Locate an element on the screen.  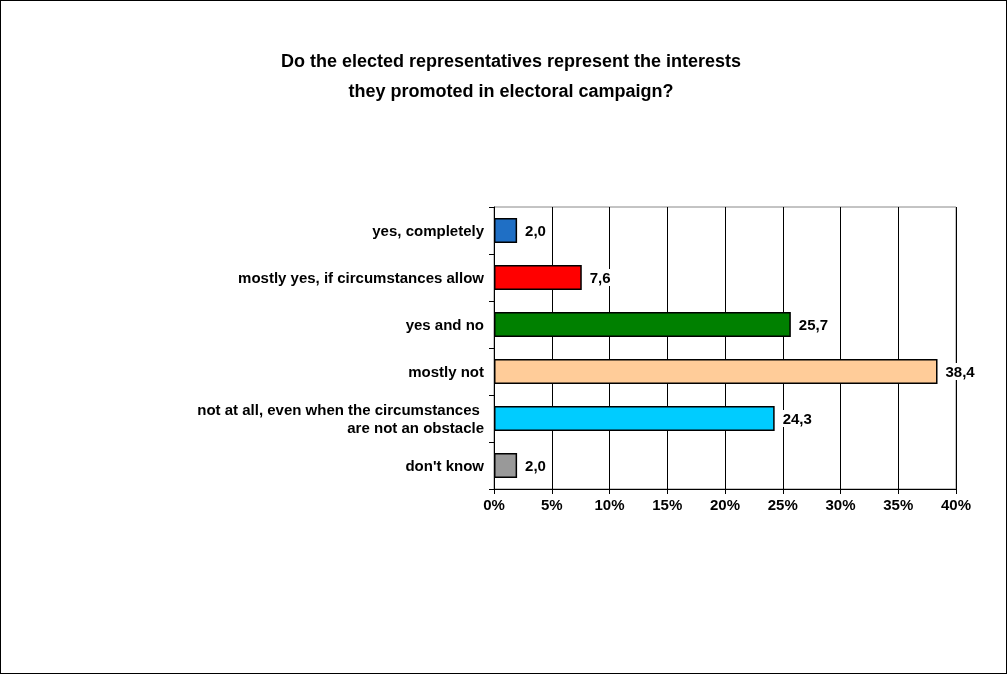
x-tick-label: 20% is located at coordinates (725, 504).